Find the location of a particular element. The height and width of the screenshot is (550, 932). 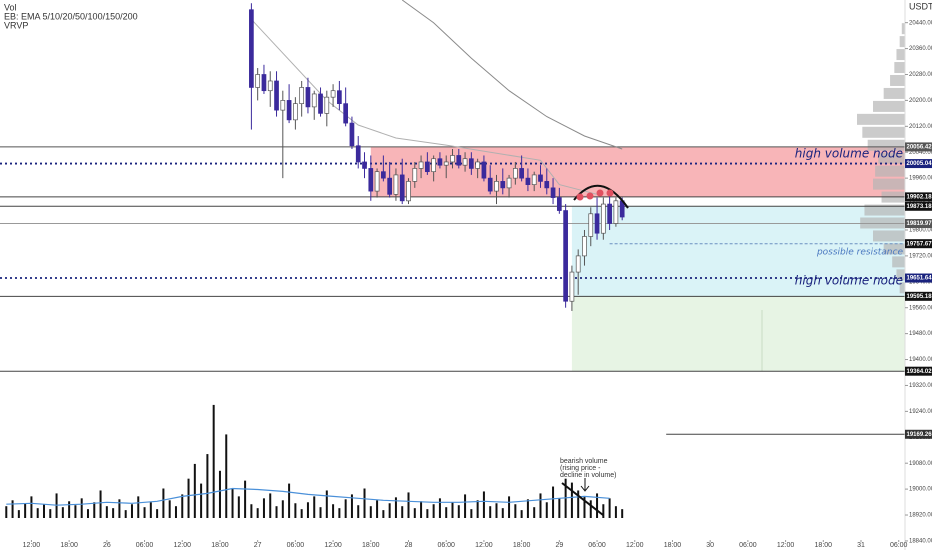

y-tick-label: 20120.00 is located at coordinates (920, 127).